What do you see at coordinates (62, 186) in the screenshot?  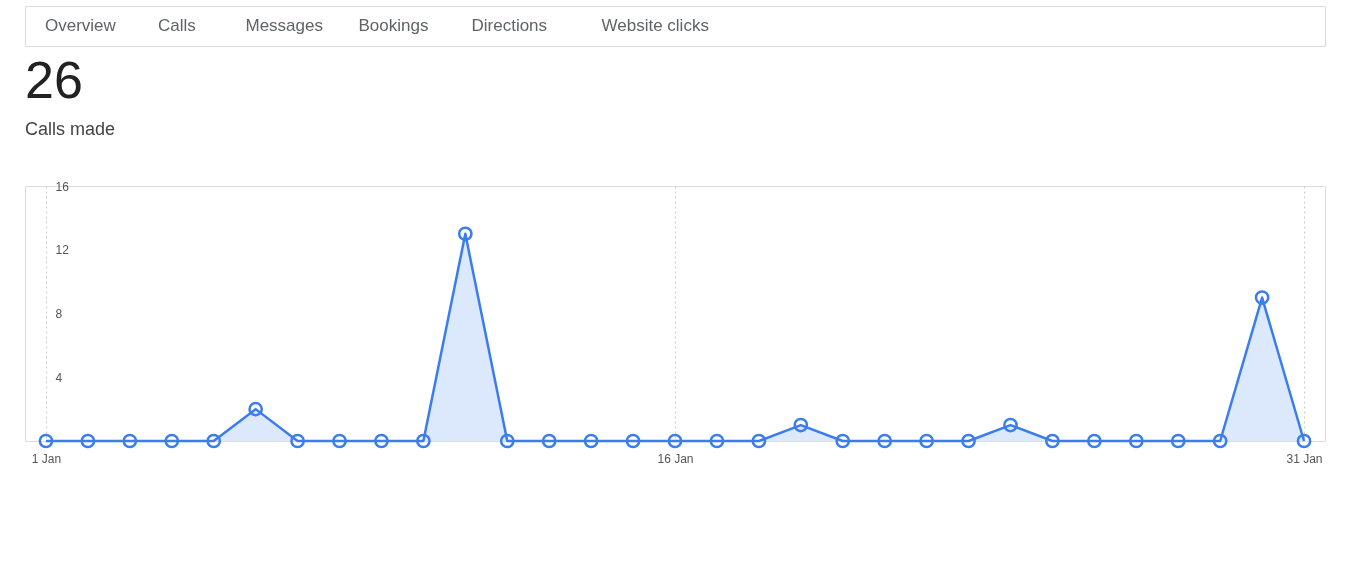 I see `y-tick-label: 16` at bounding box center [62, 186].